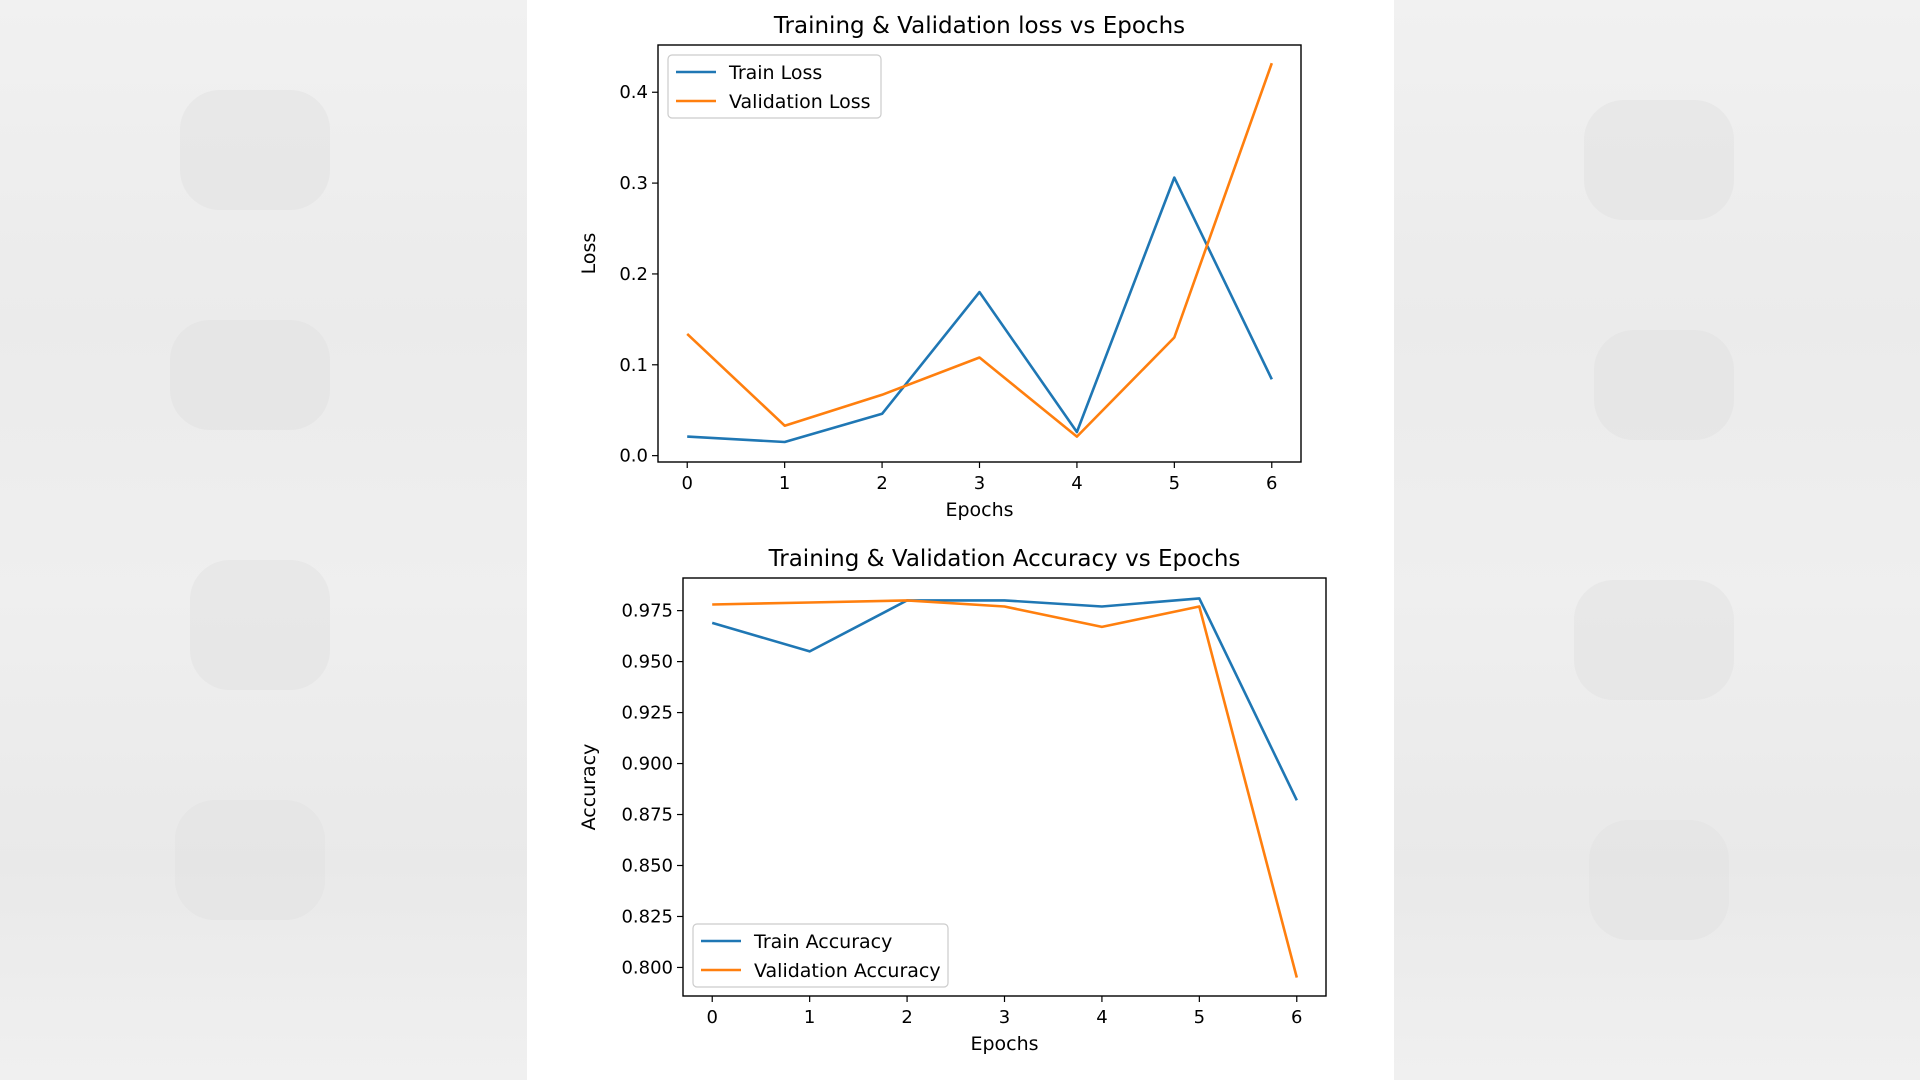 The height and width of the screenshot is (1080, 1920). What do you see at coordinates (800, 102) in the screenshot?
I see `legend-label: Validation Loss` at bounding box center [800, 102].